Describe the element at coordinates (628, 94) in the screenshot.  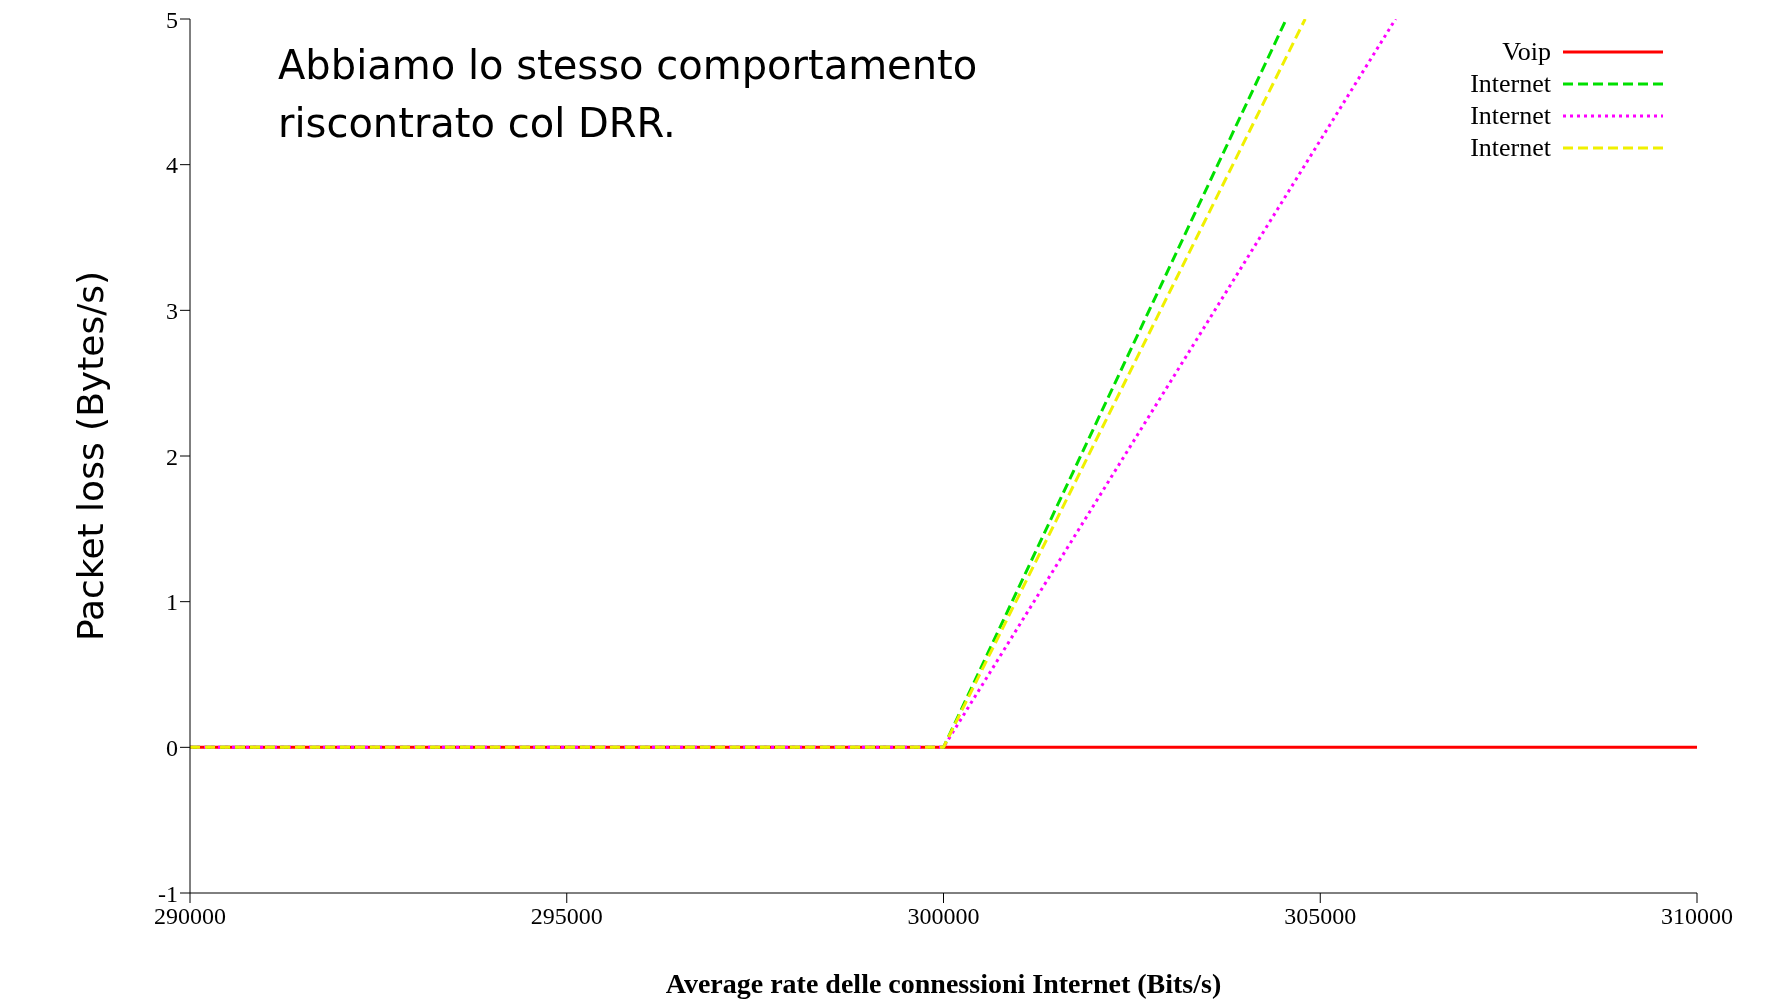
I see `annotation: Abbiamo lo stesso comportamento riscontrato col DRR.` at that location.